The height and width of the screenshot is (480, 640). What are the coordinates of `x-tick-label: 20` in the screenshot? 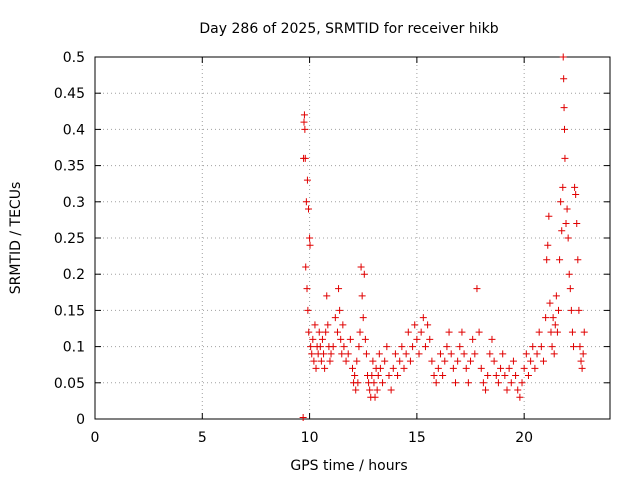 It's located at (524, 438).